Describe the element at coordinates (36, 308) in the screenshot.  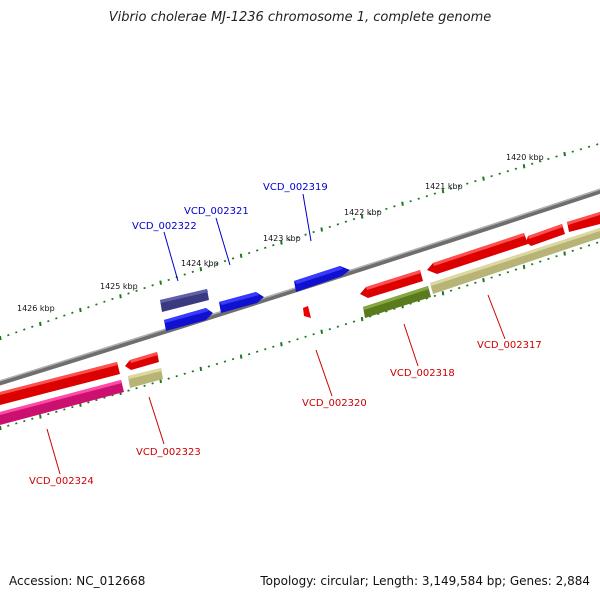
I see `kbp-label-1426: 1426 kbp` at that location.